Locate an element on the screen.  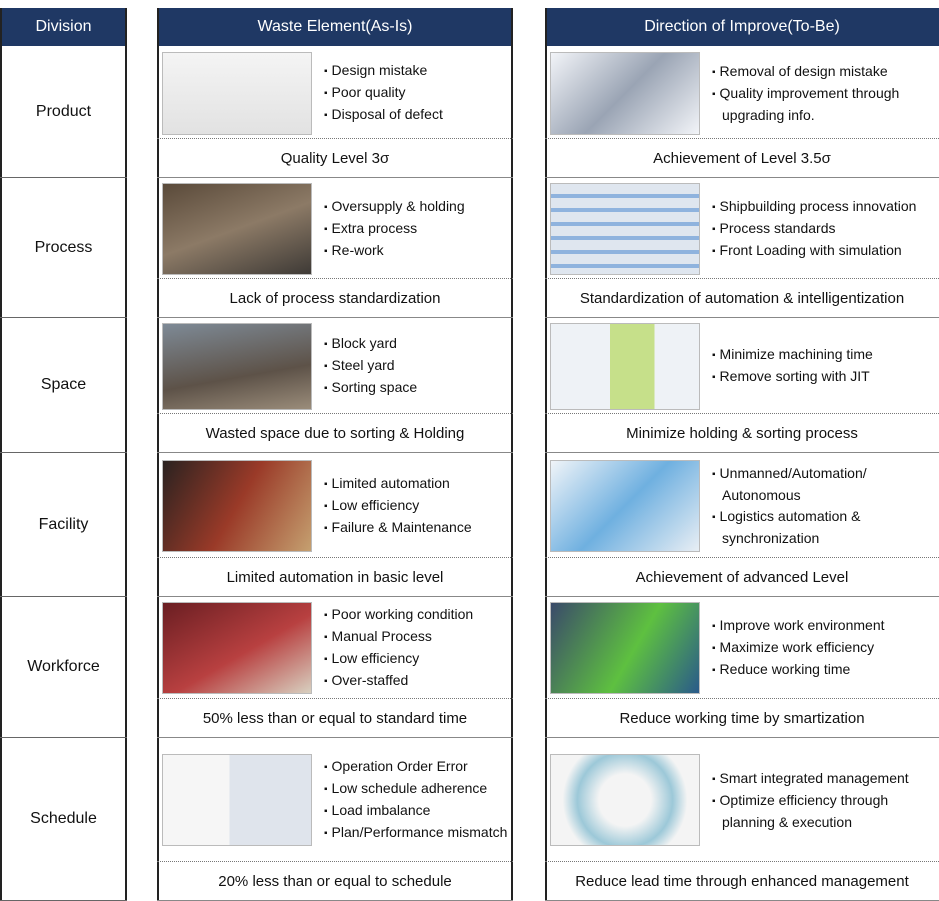
bullet: Removal of design mistake is located at coordinates (825, 72).